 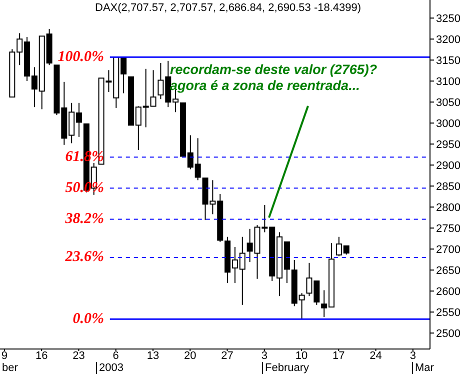 I want to click on y-tick-label: 2850, so click(x=448, y=186).